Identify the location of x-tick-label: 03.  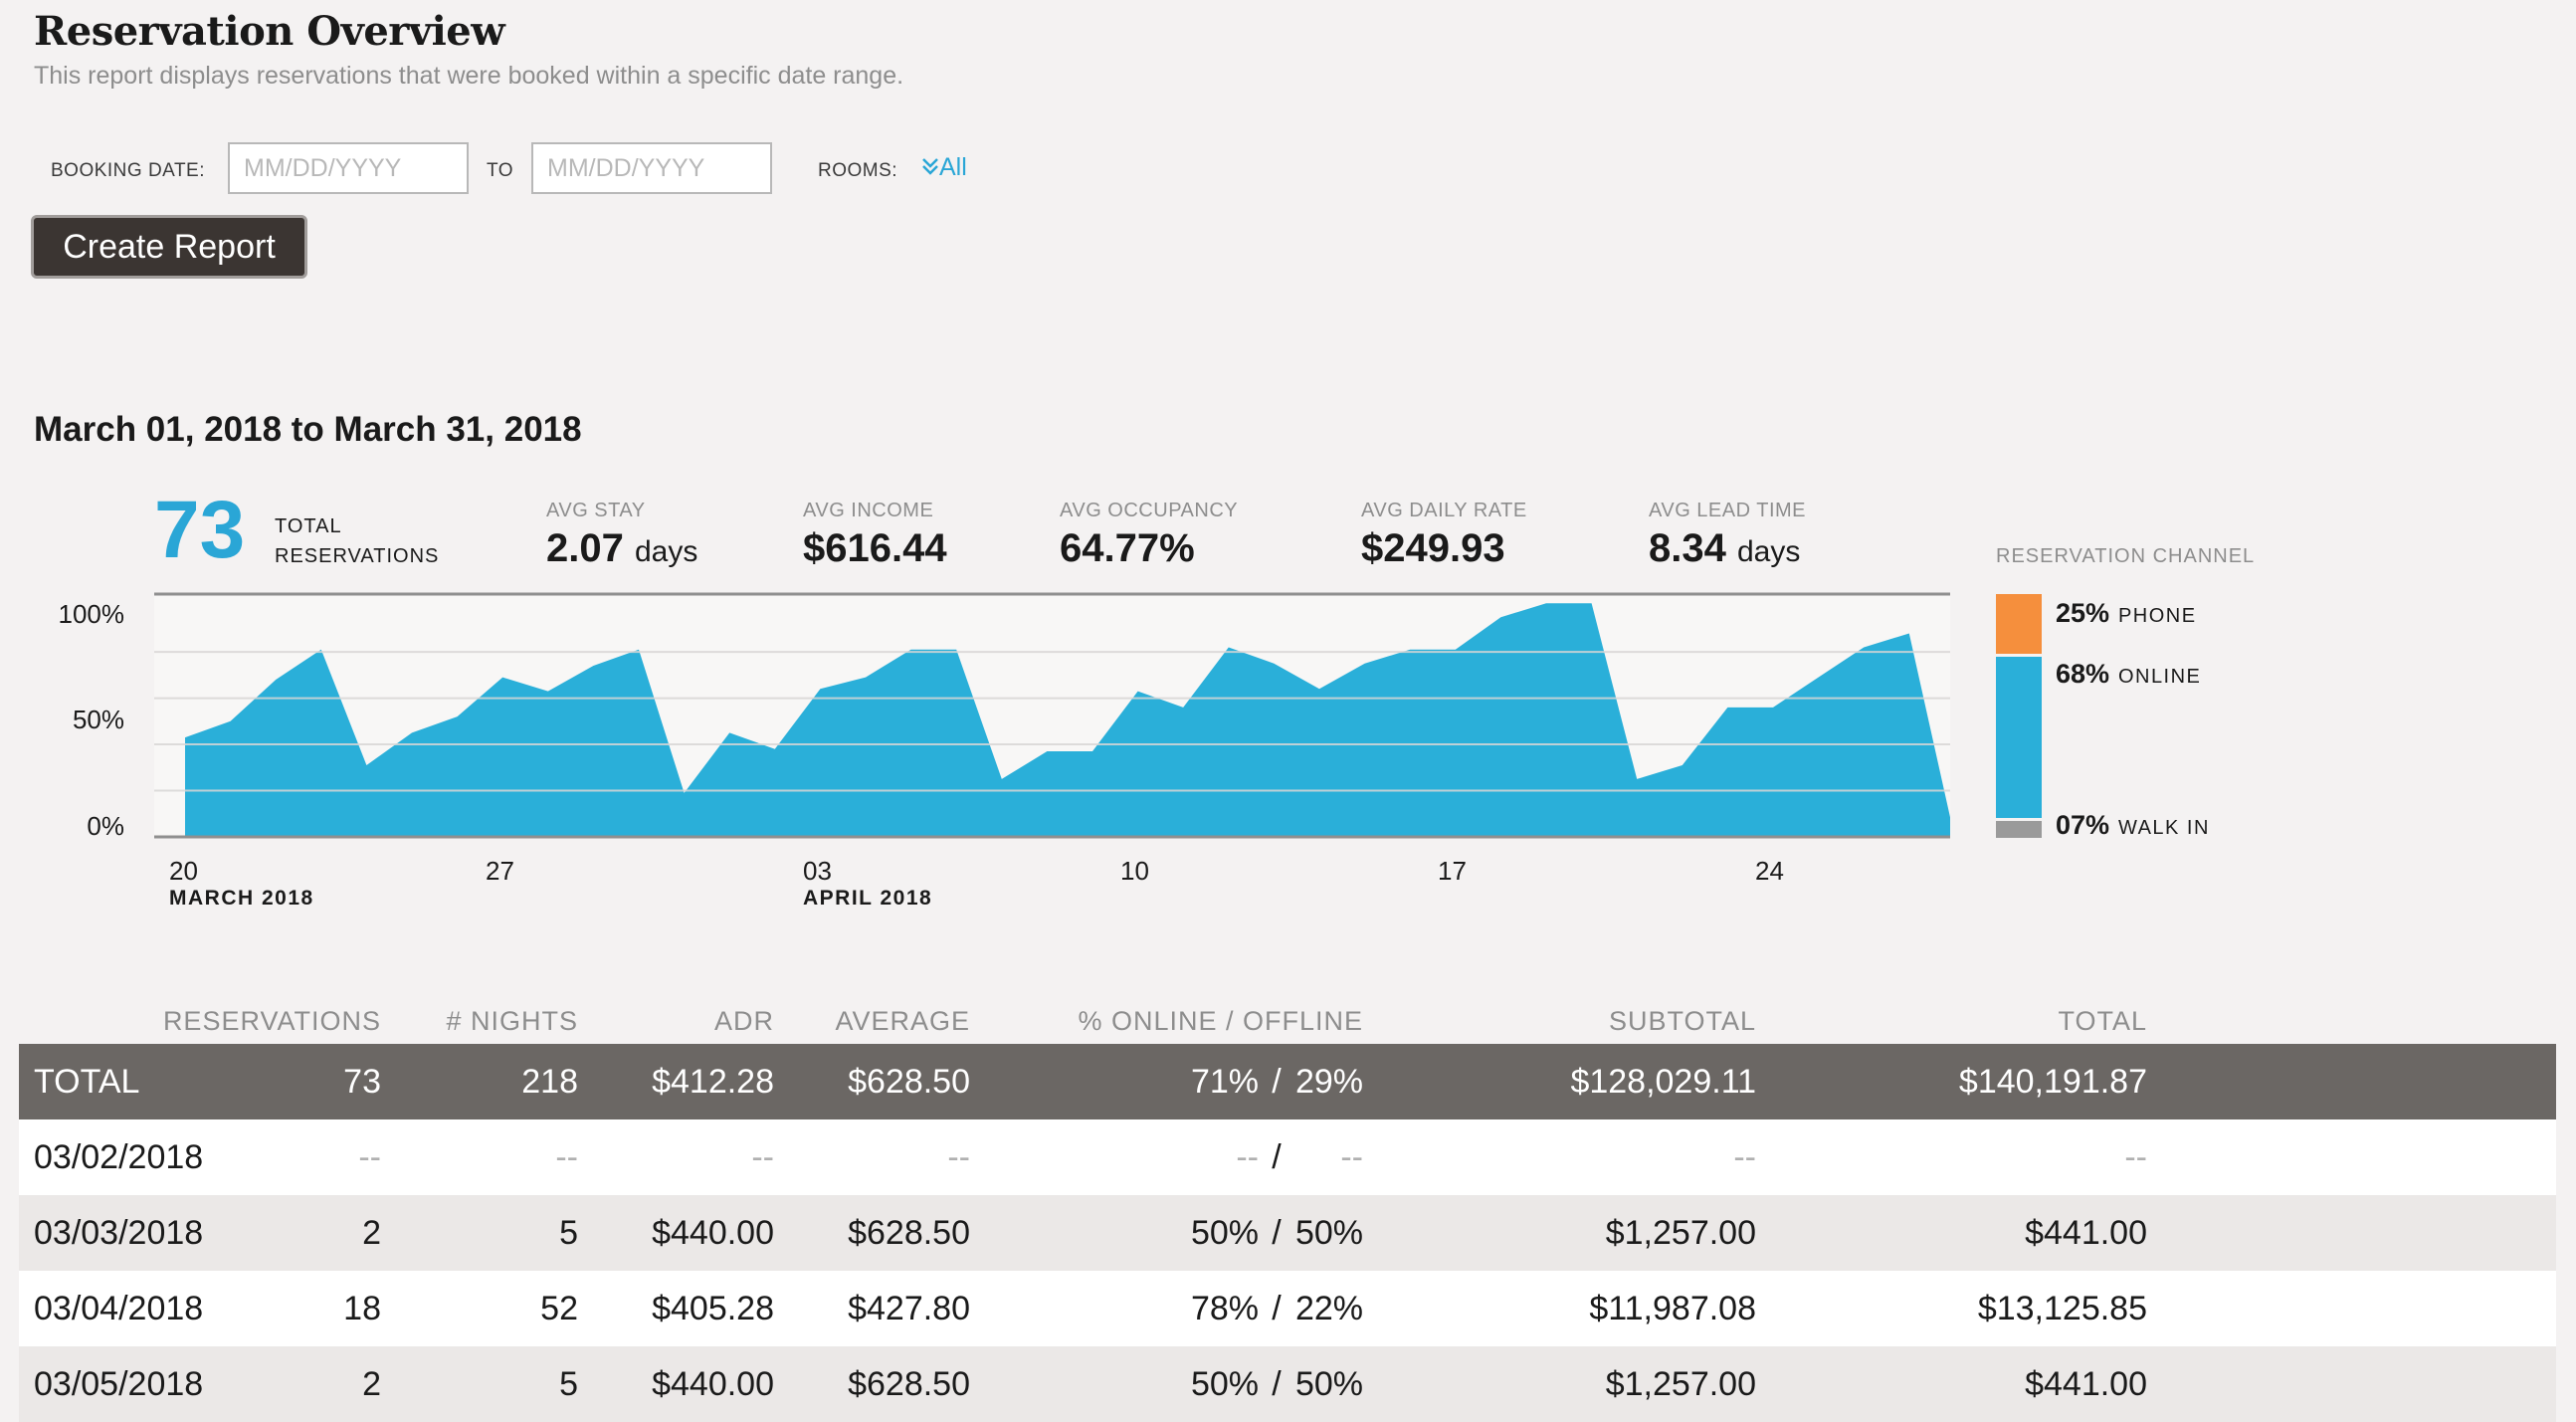
(817, 871).